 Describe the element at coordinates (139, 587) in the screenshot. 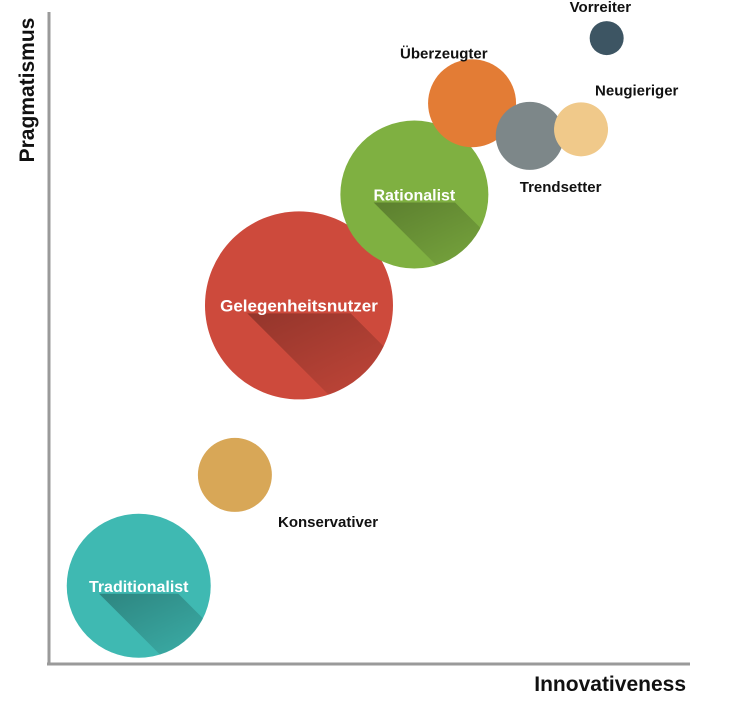

I see `bubble-label-traditionalist: Traditionalist` at that location.